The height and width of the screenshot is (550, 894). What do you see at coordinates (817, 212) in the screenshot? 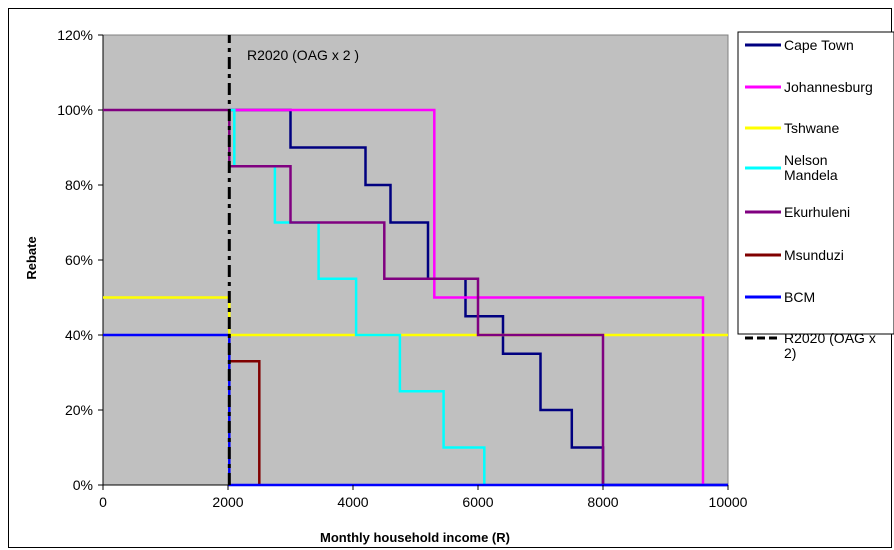
I see `legend-label: Ekurhuleni` at bounding box center [817, 212].